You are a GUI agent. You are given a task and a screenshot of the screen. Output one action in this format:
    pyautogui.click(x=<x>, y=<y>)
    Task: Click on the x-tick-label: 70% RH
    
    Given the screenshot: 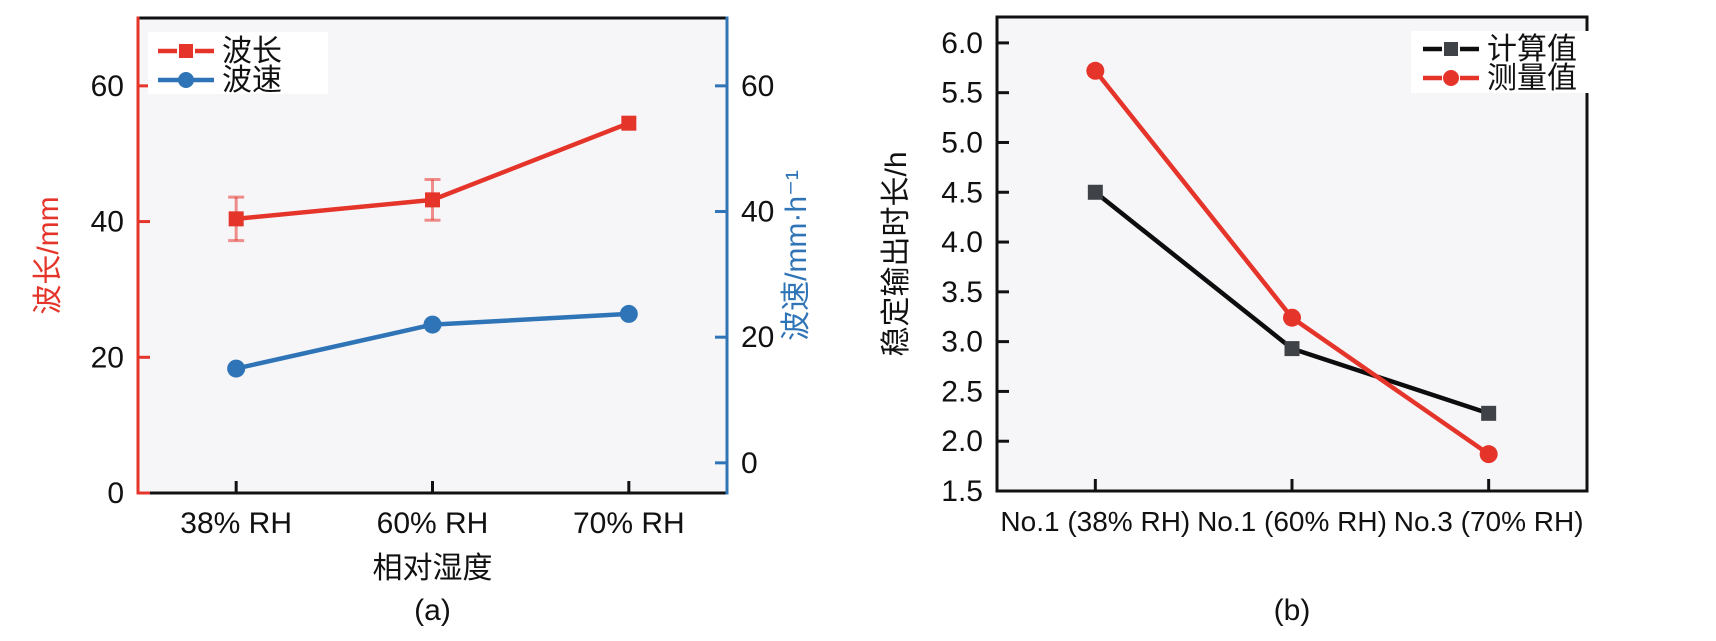 What is the action you would take?
    pyautogui.click(x=629, y=523)
    